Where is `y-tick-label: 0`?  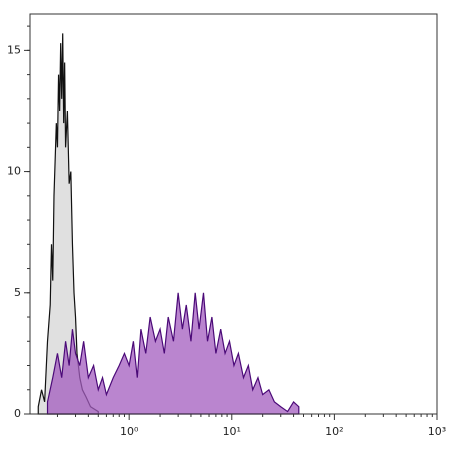
y-tick-label: 0 is located at coordinates (17, 413).